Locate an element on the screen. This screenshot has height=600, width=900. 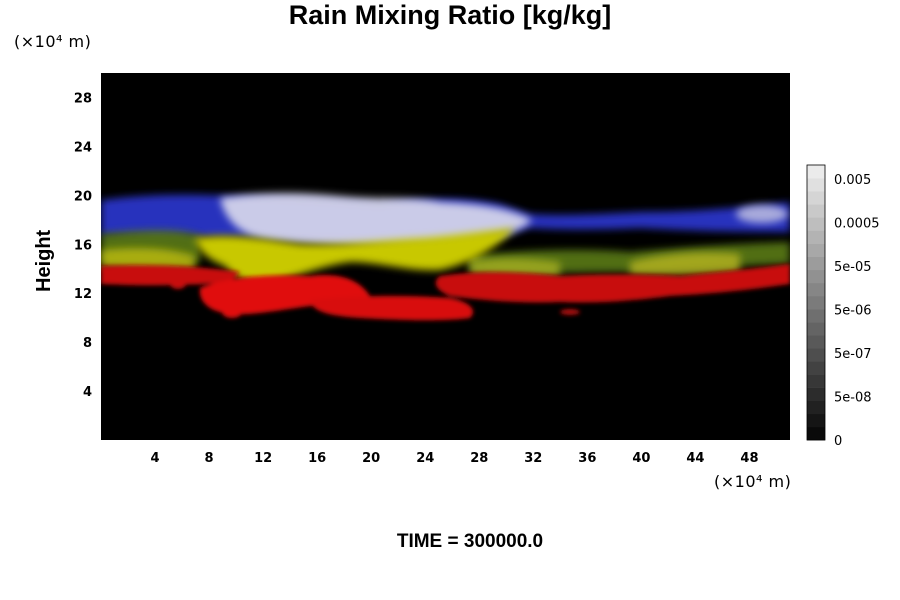
y-tick-label: 20 is located at coordinates (83, 196).